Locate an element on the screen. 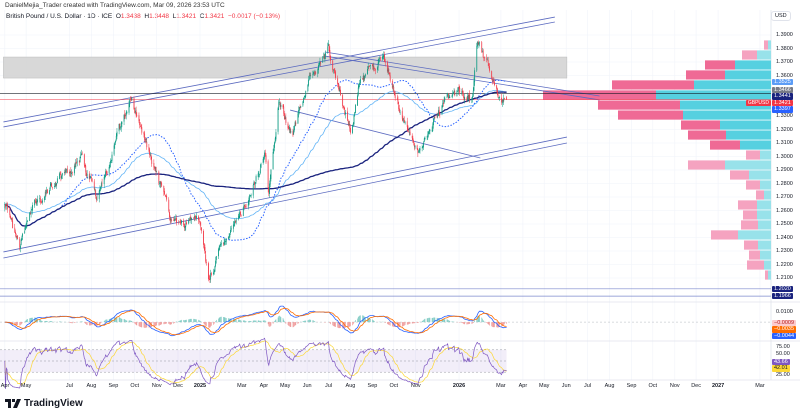 This screenshot has width=800, height=415. price-axis-label: 1.2900 is located at coordinates (784, 170).